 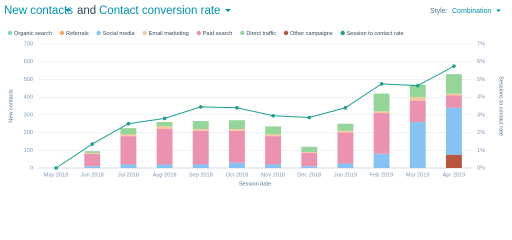 I want to click on x-tick-label: Feb 2019, so click(x=382, y=175).